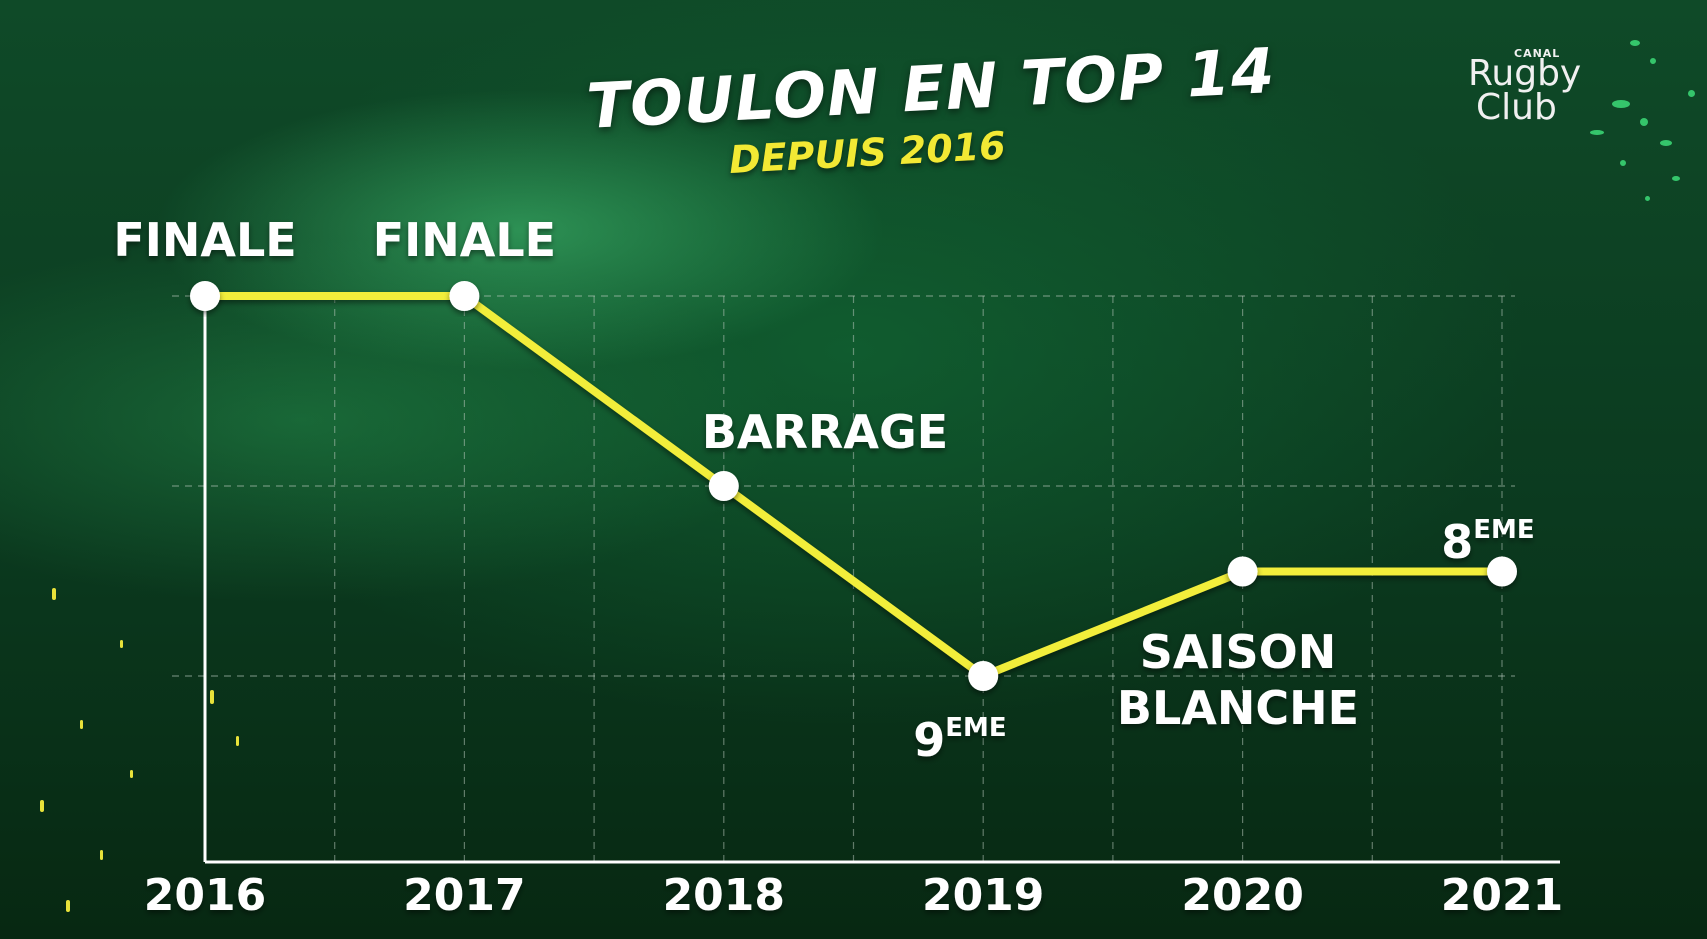  Describe the element at coordinates (1502, 571) in the screenshot. I see `data-point-2021` at that location.